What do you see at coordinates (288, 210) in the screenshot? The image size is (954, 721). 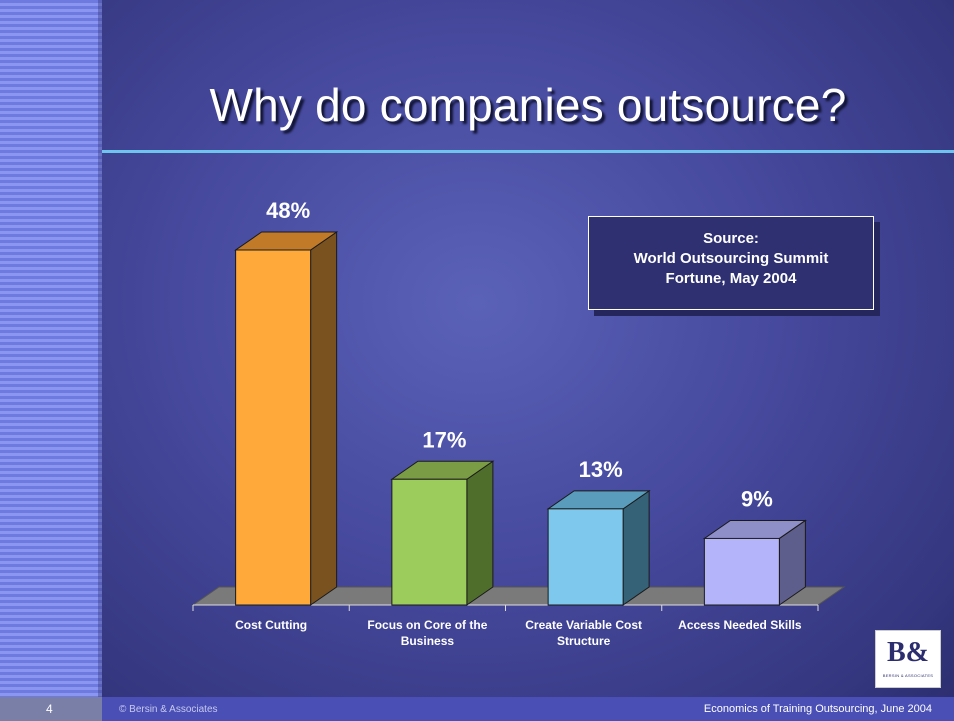 I see `data-label: 48%` at bounding box center [288, 210].